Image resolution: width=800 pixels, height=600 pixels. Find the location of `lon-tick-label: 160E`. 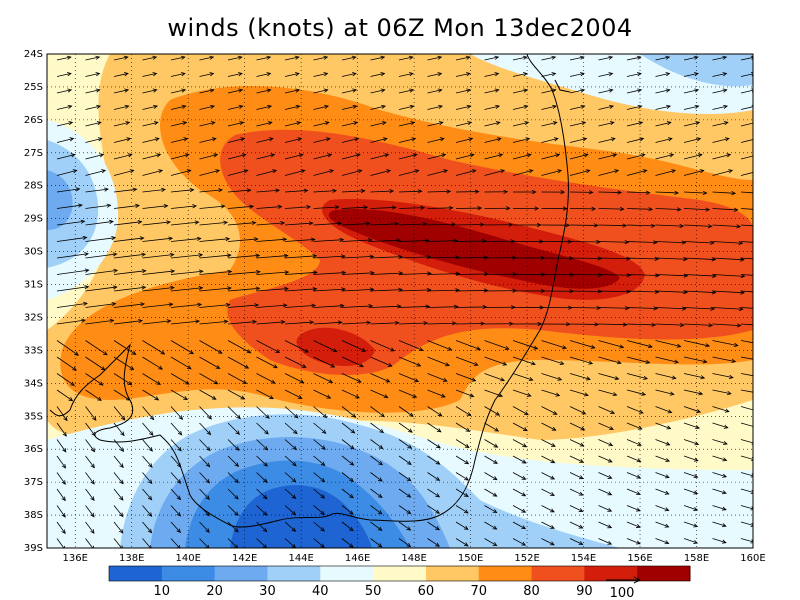

lon-tick-label: 160E is located at coordinates (752, 558).